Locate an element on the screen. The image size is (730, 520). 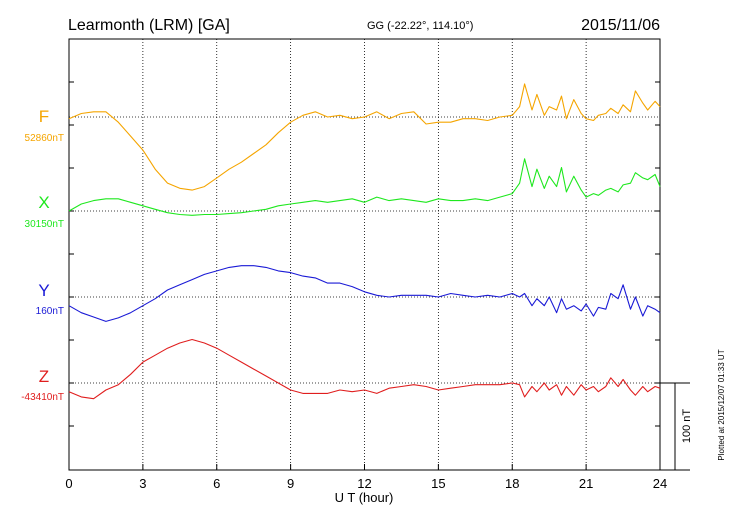
series-baseline-x: 30150nT is located at coordinates (44, 224).